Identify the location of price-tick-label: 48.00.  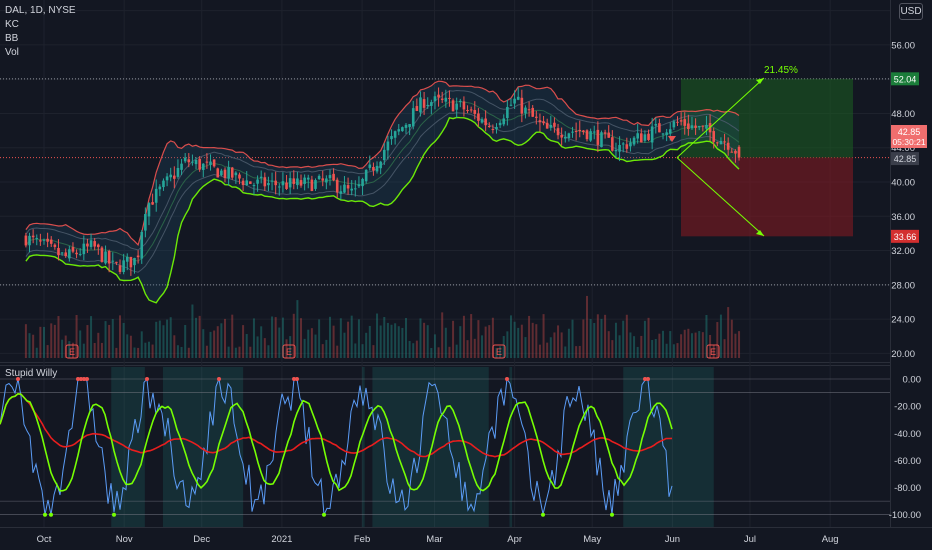
(903, 114).